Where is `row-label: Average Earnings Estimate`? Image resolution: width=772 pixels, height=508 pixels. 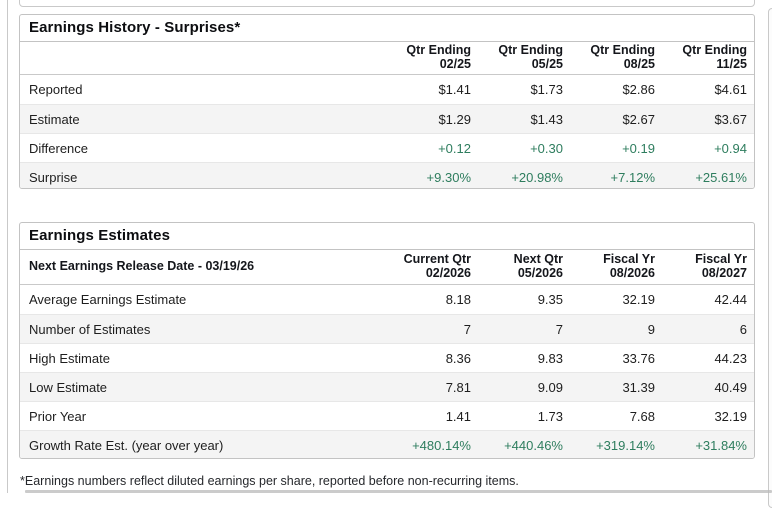 row-label: Average Earnings Estimate is located at coordinates (108, 299).